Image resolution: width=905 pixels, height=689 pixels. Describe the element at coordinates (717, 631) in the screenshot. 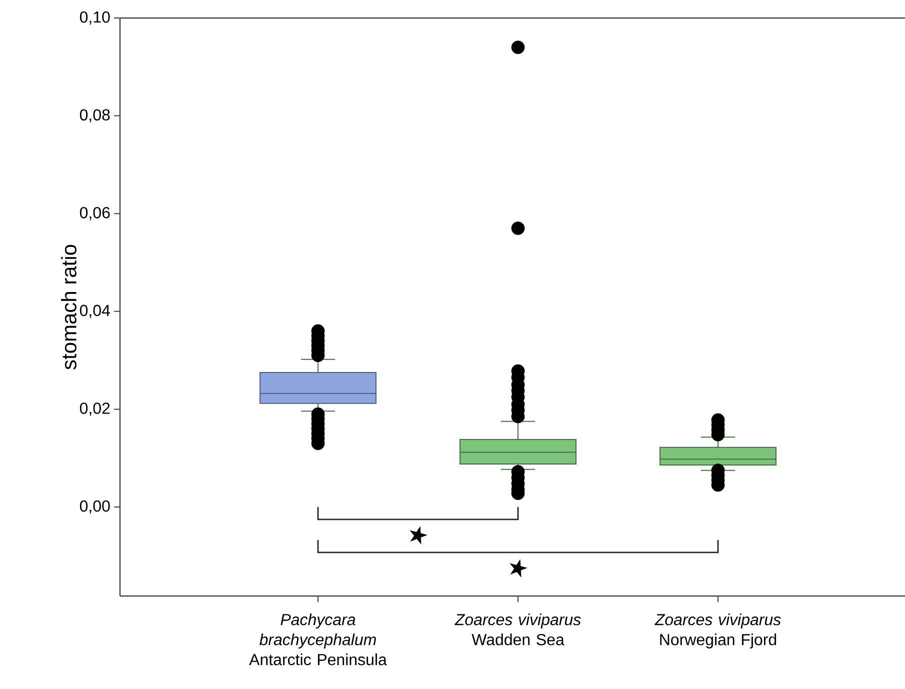

I see `x-tick-label: Zoarces viviparus Norwegian Fjord` at that location.